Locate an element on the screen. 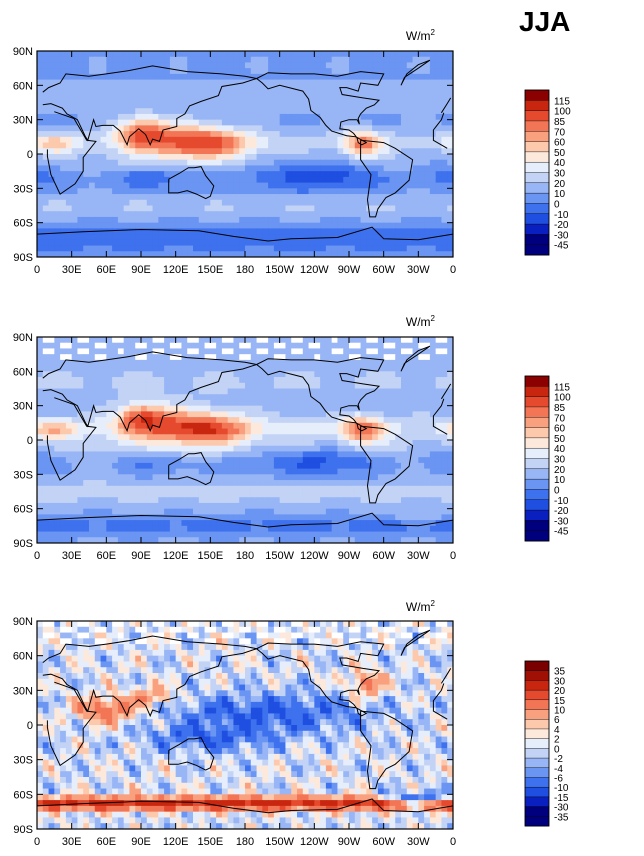 This screenshot has height=856, width=644. colorbar-swatch is located at coordinates (537, 95).